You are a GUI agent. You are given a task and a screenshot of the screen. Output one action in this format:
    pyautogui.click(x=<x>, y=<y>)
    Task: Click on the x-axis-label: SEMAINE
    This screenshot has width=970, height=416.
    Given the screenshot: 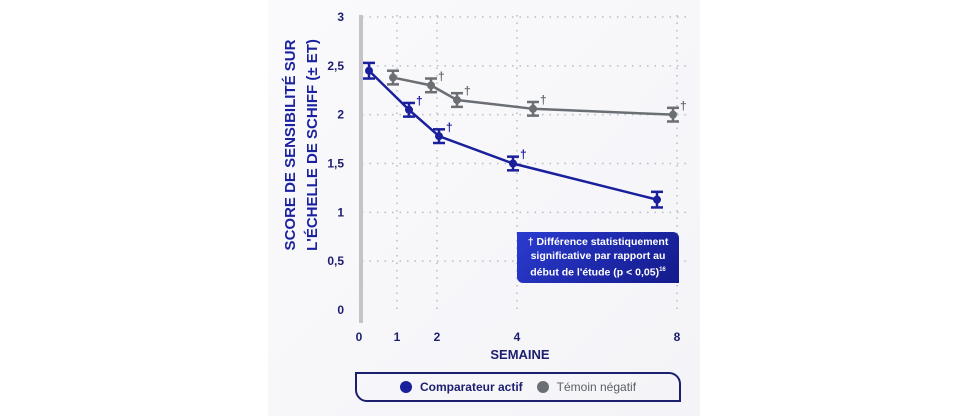 What is the action you would take?
    pyautogui.click(x=520, y=354)
    